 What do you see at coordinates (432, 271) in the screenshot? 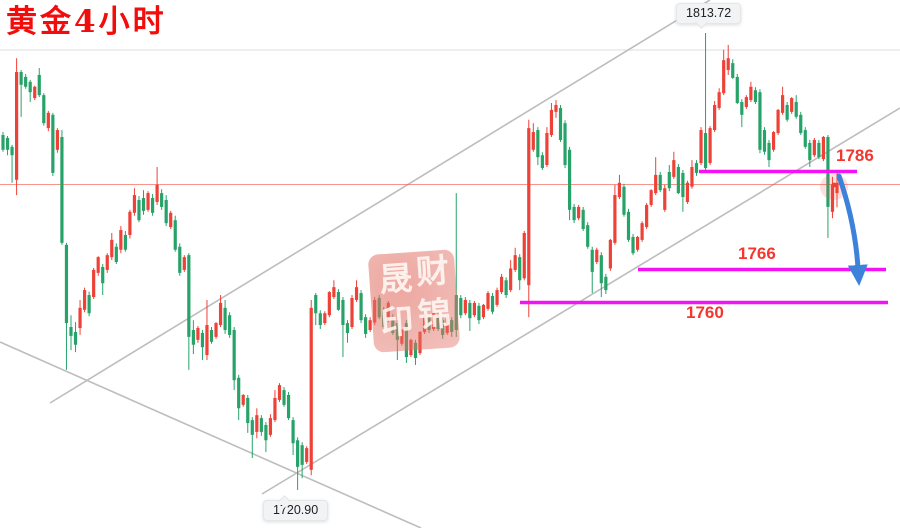
I see `watermark-char: 财` at bounding box center [432, 271].